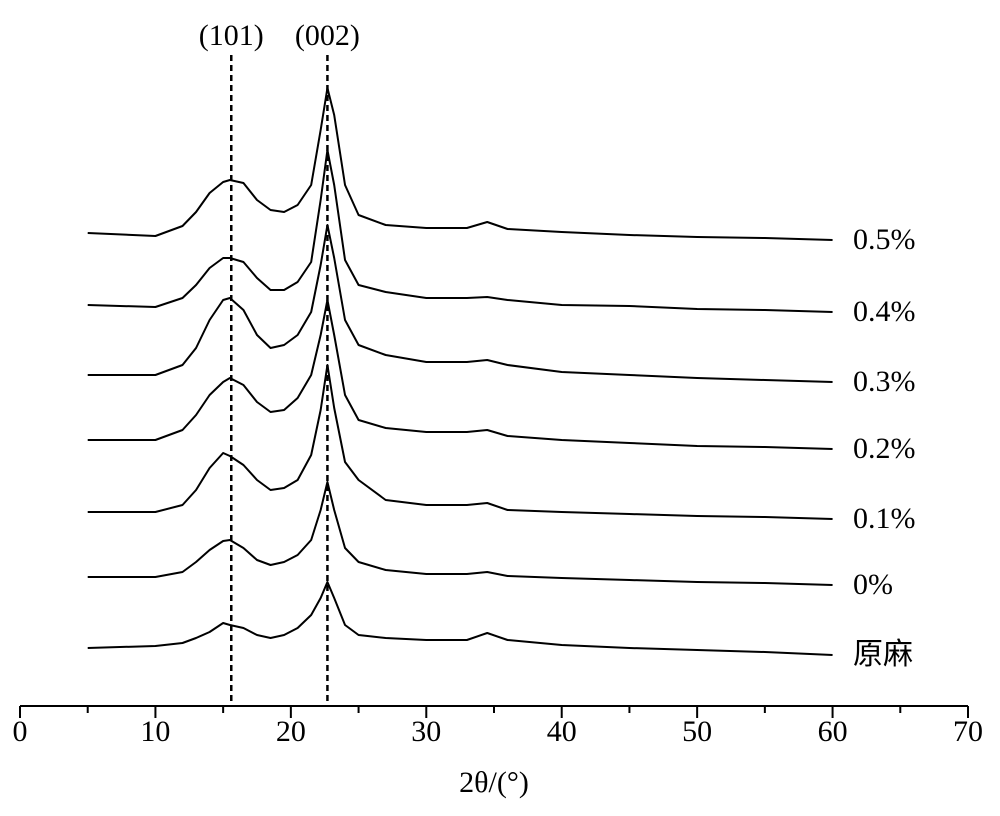 This screenshot has width=1000, height=816. Describe the element at coordinates (155, 731) in the screenshot. I see `x-tick-label: 10` at that location.